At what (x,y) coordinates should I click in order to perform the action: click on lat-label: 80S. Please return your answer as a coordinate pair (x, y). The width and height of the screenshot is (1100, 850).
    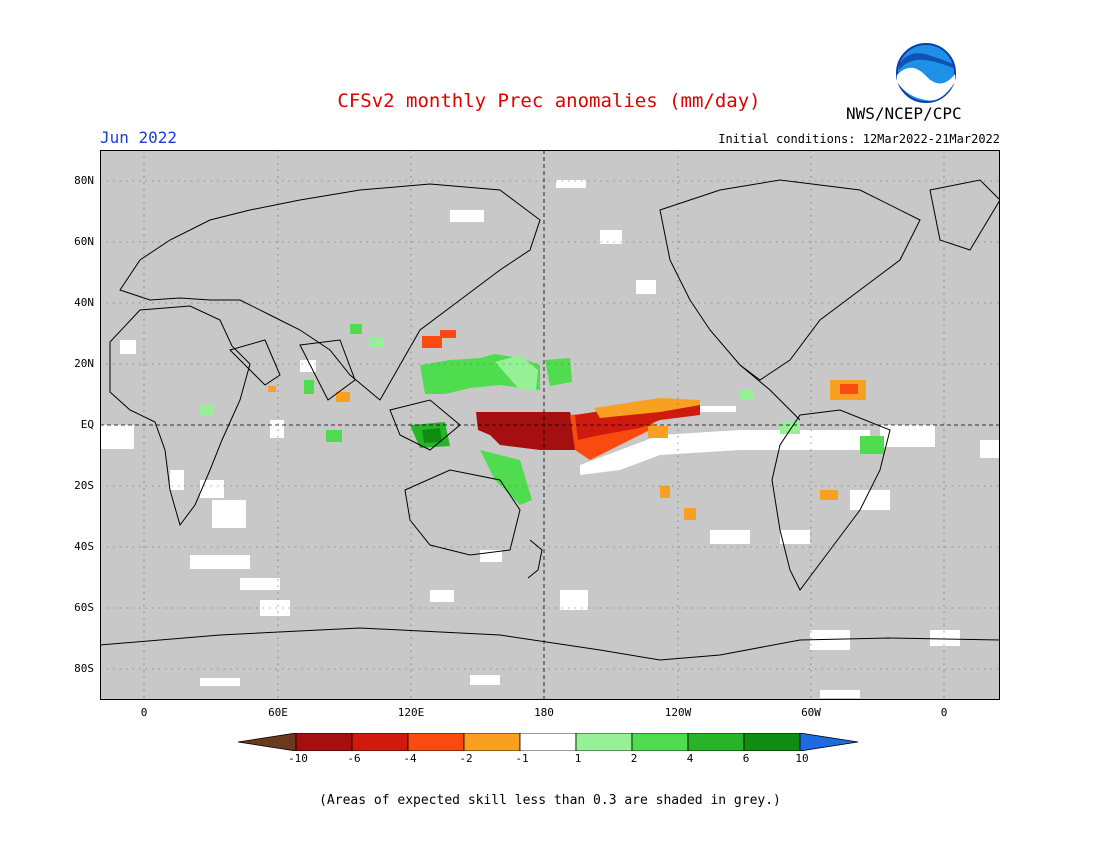
    Looking at the image, I should click on (84, 668).